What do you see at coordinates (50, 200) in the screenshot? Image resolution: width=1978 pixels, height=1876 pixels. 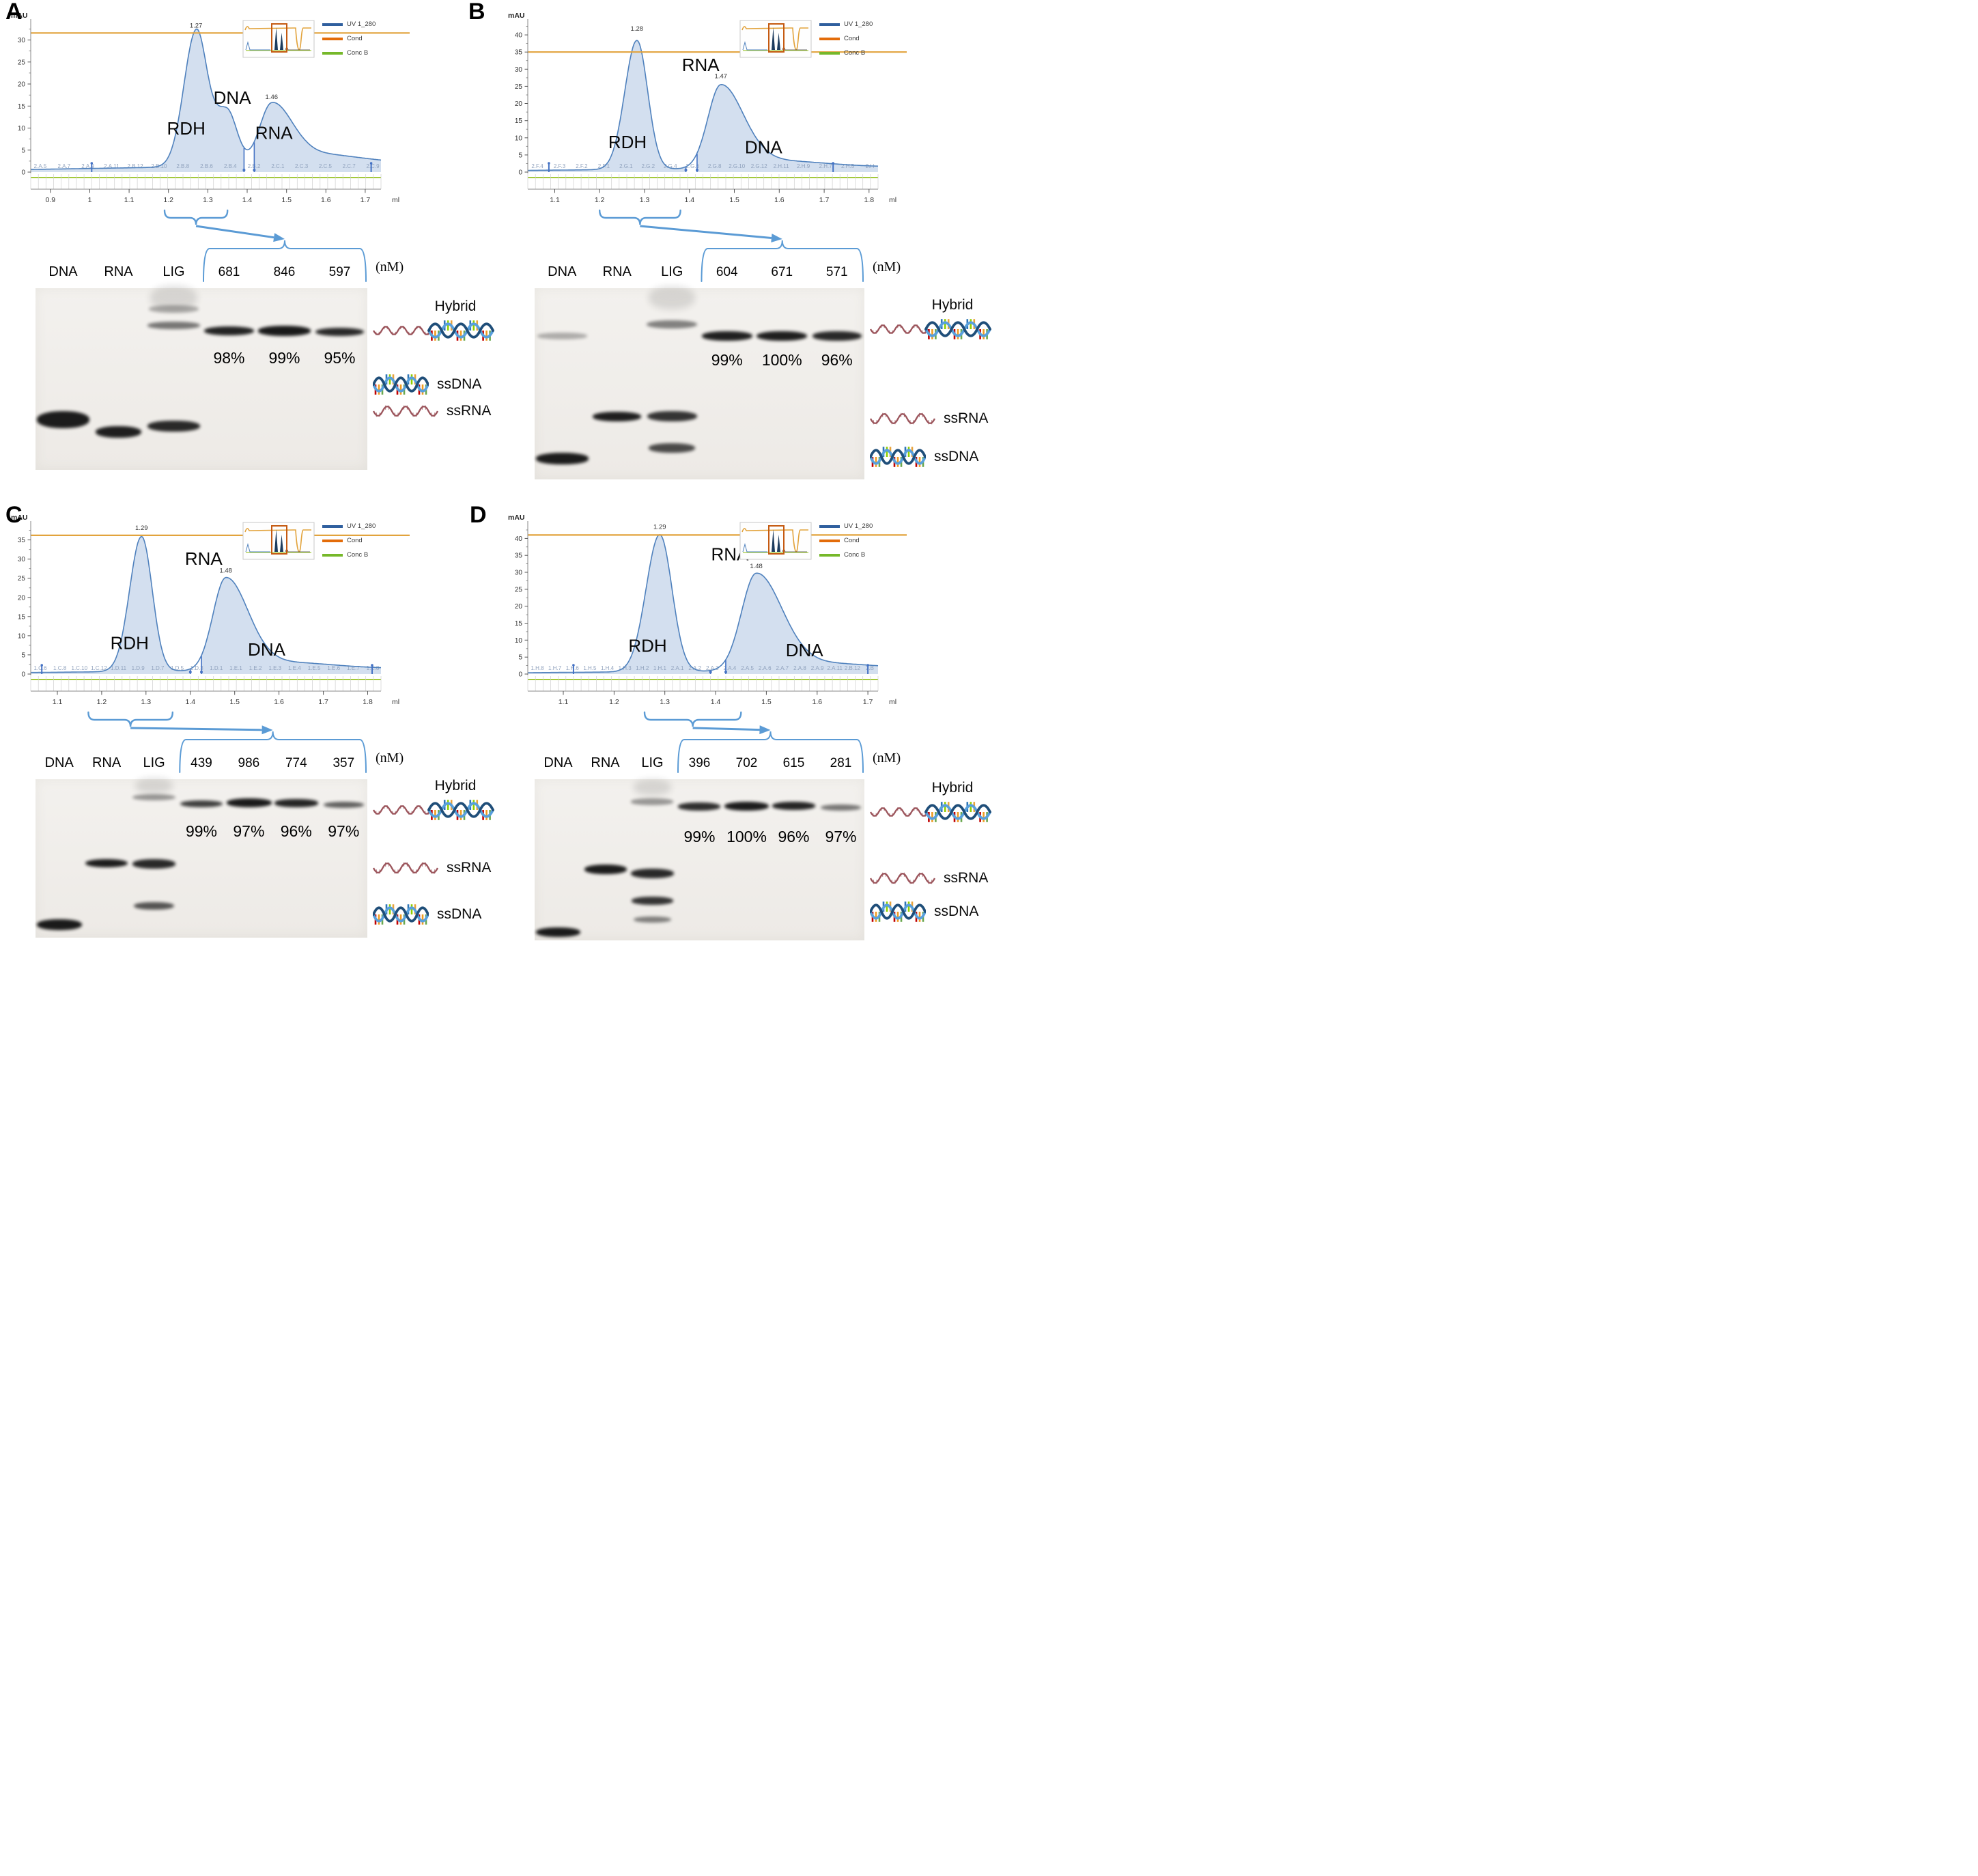 I see `svg-text: 0.9` at bounding box center [50, 200].